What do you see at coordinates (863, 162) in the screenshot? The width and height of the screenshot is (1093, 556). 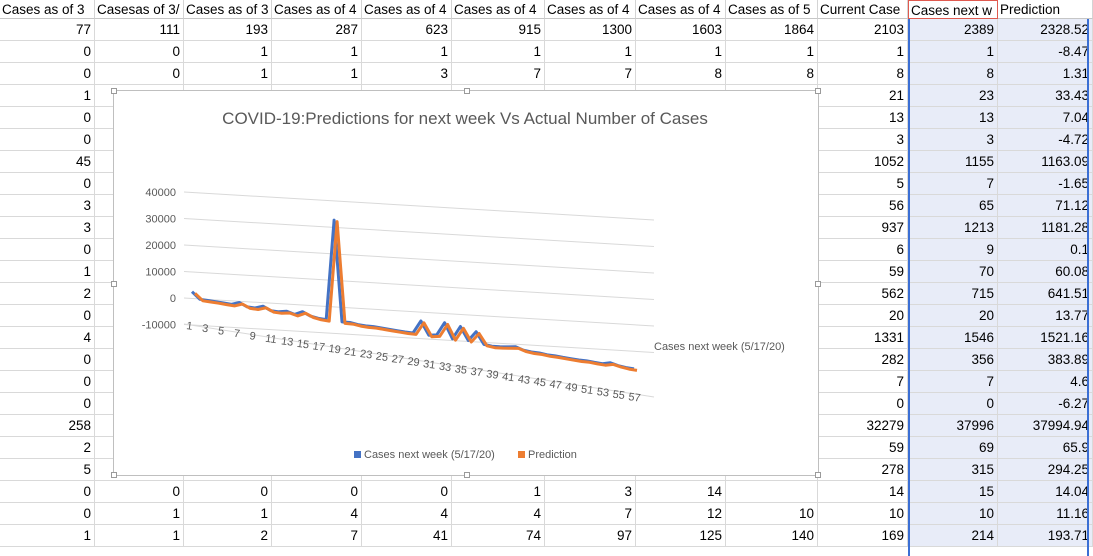 I see `table-cell: 1052` at bounding box center [863, 162].